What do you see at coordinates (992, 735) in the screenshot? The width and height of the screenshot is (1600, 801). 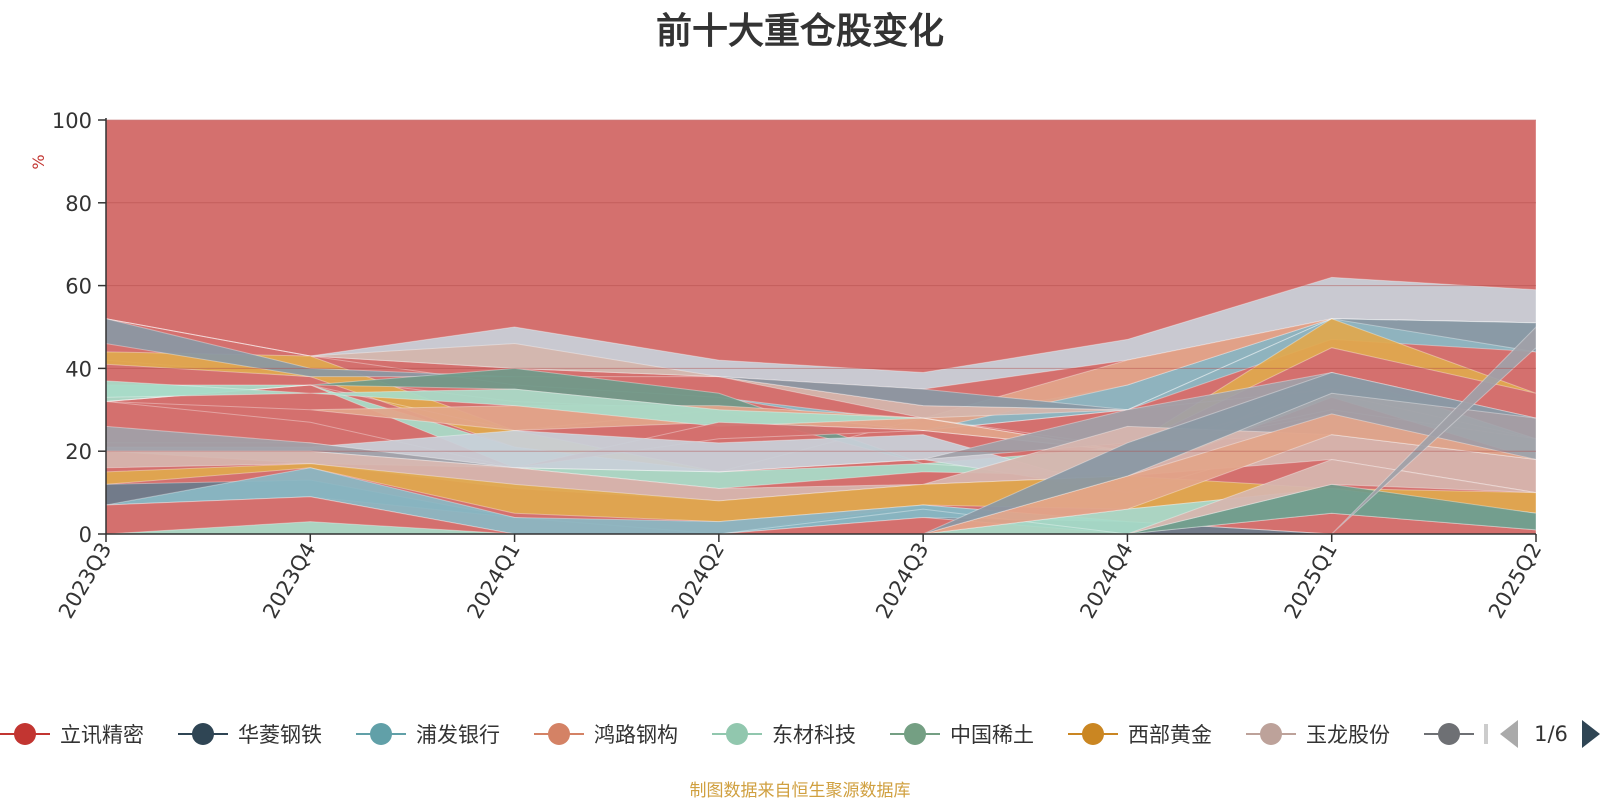 I see `legend-label: 中国稀土` at bounding box center [992, 735].